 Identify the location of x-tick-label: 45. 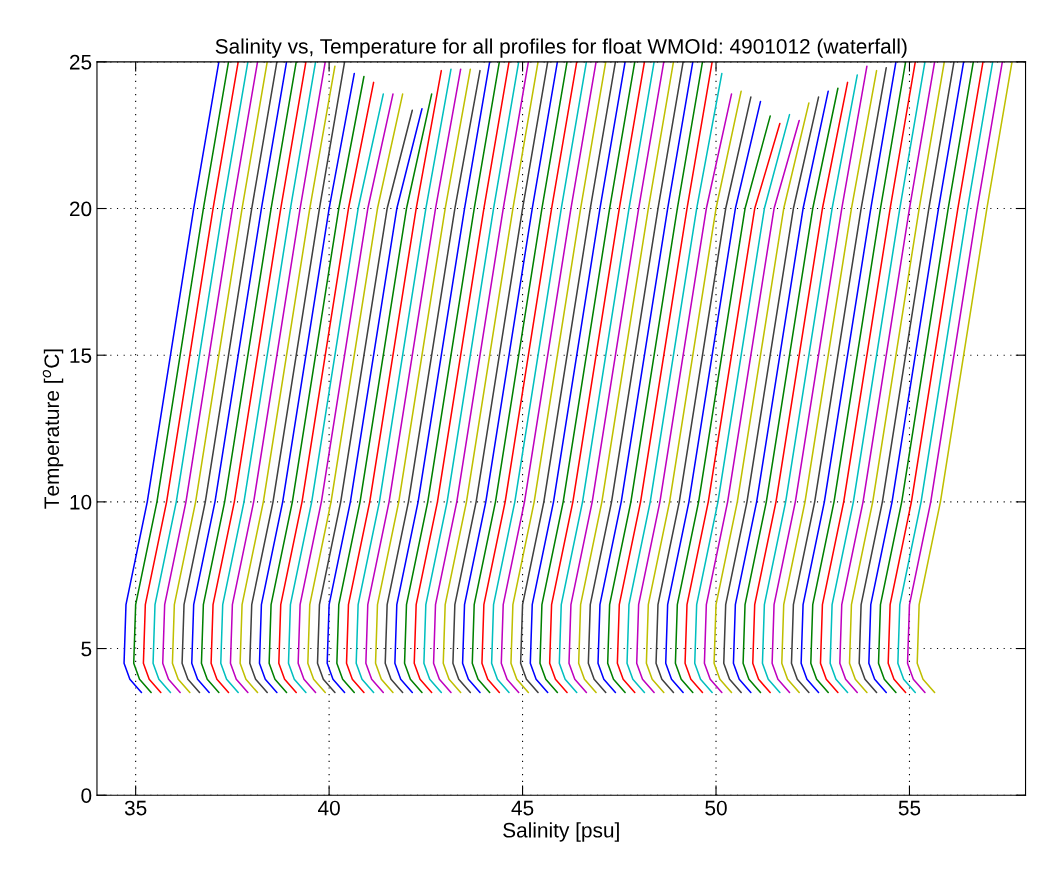
(522, 808).